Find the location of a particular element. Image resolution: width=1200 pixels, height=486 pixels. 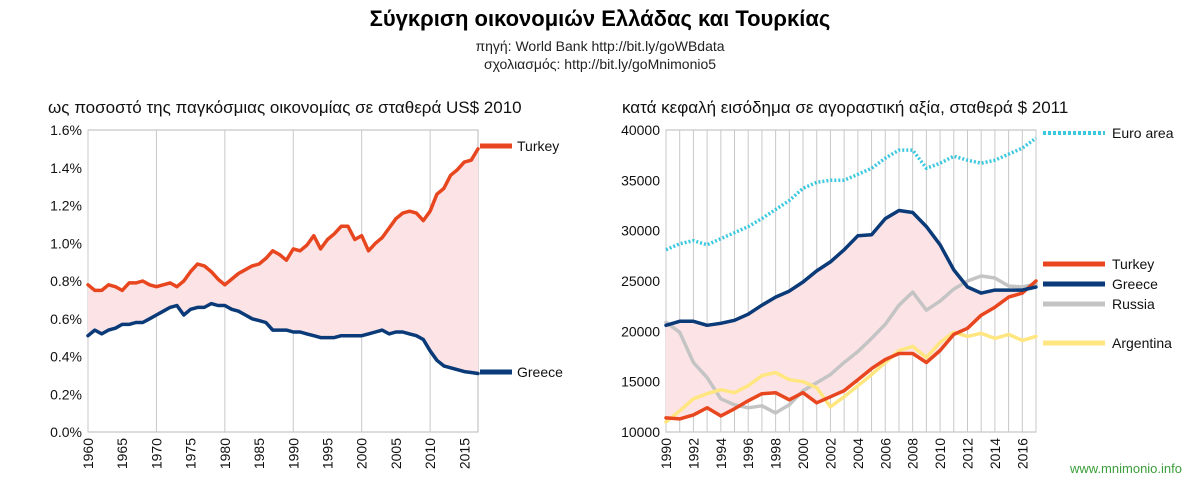

x-tick-label: 1995 is located at coordinates (327, 453).